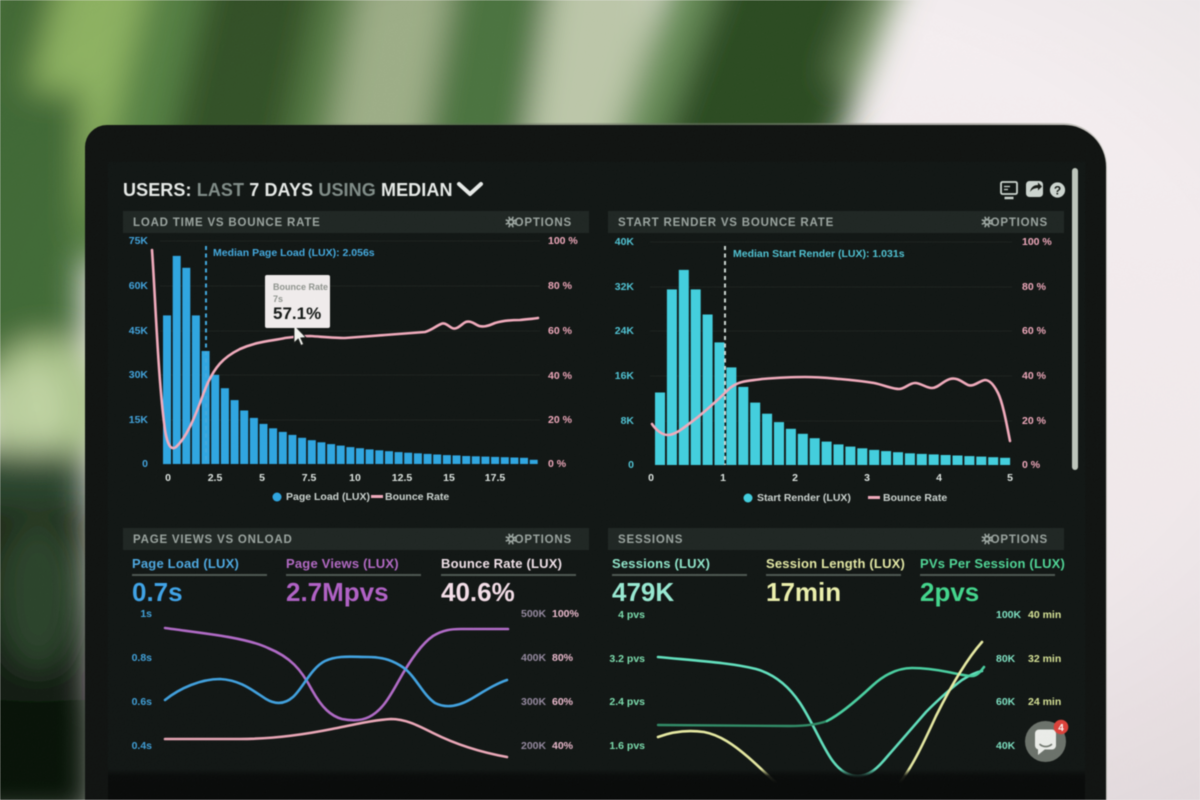 The width and height of the screenshot is (1200, 800). Describe the element at coordinates (1061, 728) in the screenshot. I see `svg-text: 4` at that location.